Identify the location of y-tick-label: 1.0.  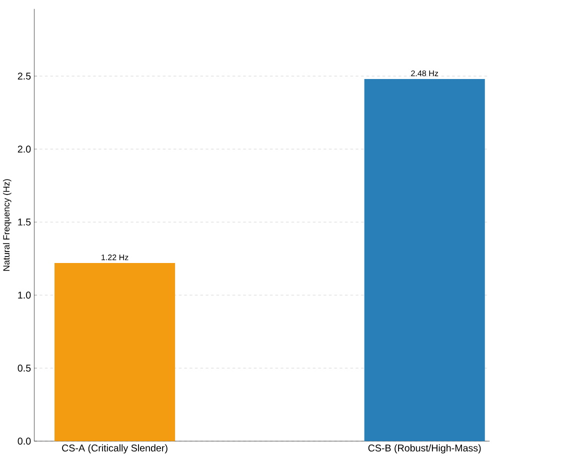
(24, 295).